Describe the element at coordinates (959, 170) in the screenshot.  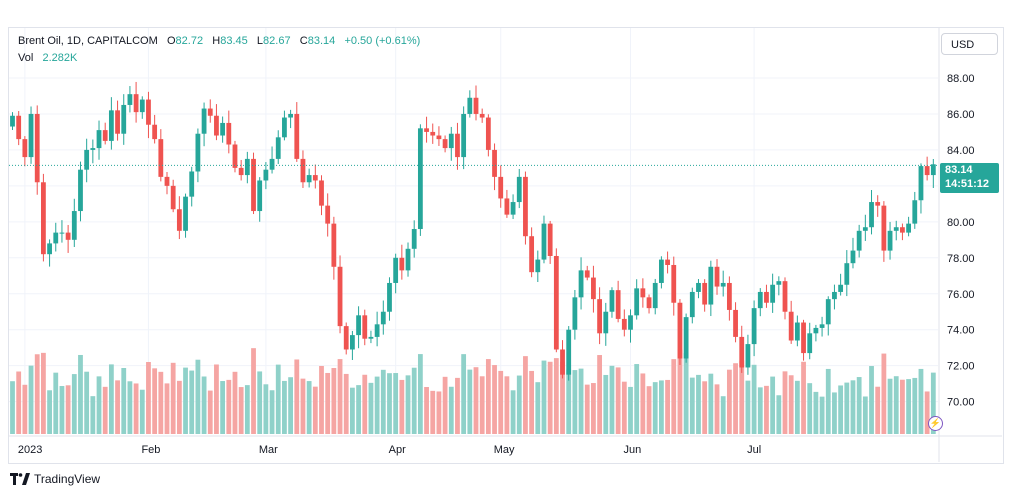
I see `last-price-value: 83.14` at that location.